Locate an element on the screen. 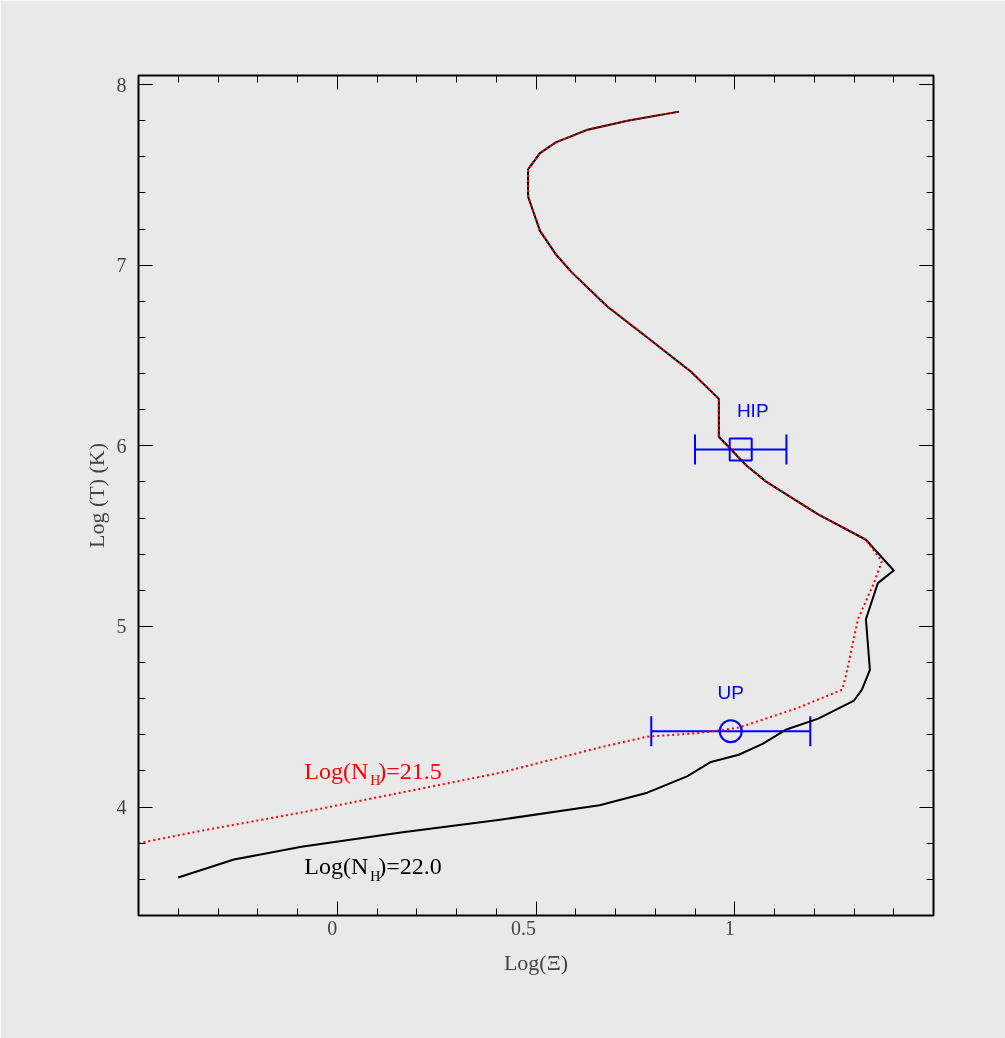 The height and width of the screenshot is (1038, 1005). x-axis-title: Log(Ξ) is located at coordinates (536, 962).